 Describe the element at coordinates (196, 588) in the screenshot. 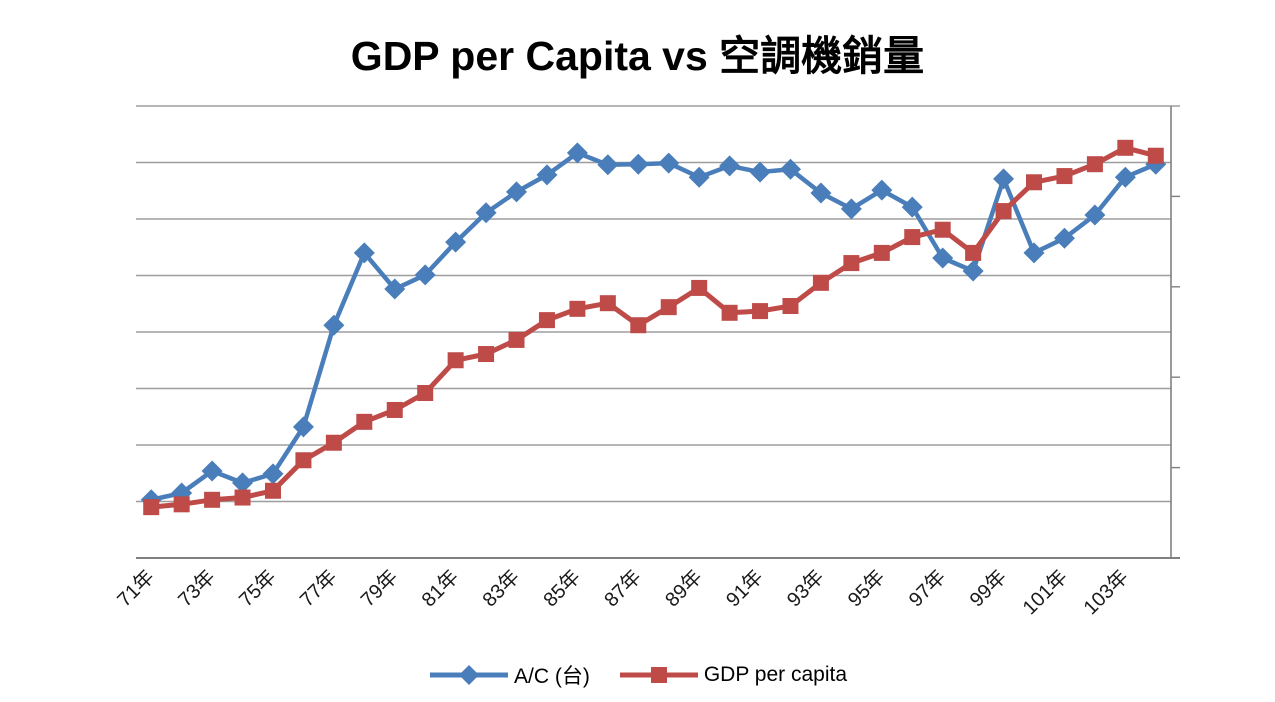

I see `x-tick-label: 73年` at that location.